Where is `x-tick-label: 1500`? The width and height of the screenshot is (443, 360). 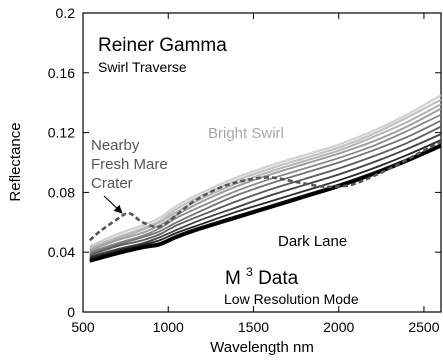
x-tick-label: 1500 is located at coordinates (253, 327).